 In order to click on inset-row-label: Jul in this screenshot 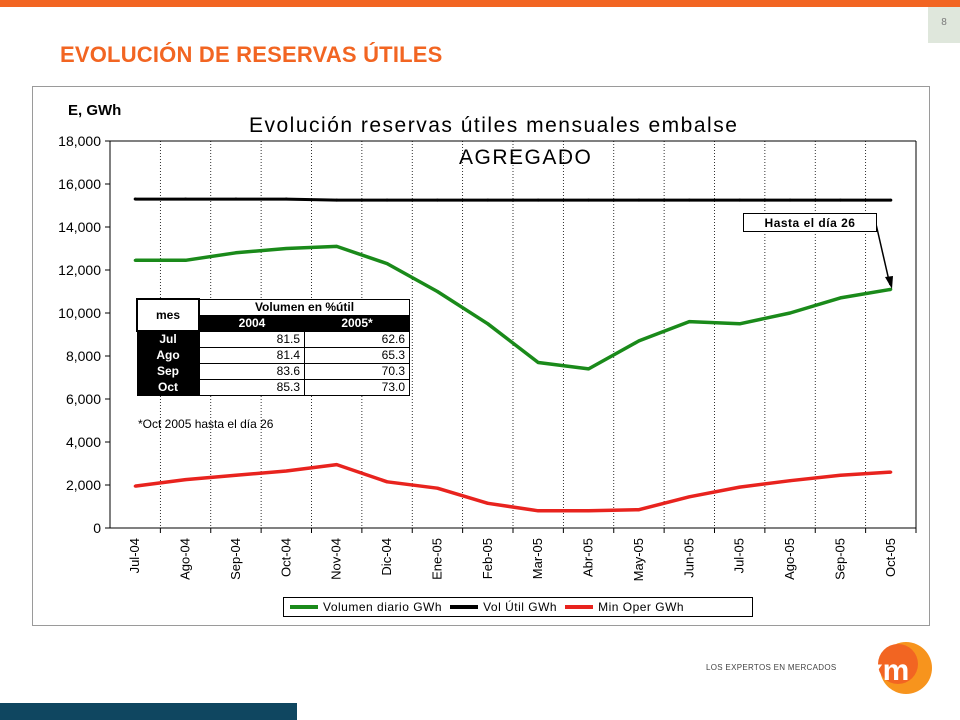, I will do `click(168, 339)`.